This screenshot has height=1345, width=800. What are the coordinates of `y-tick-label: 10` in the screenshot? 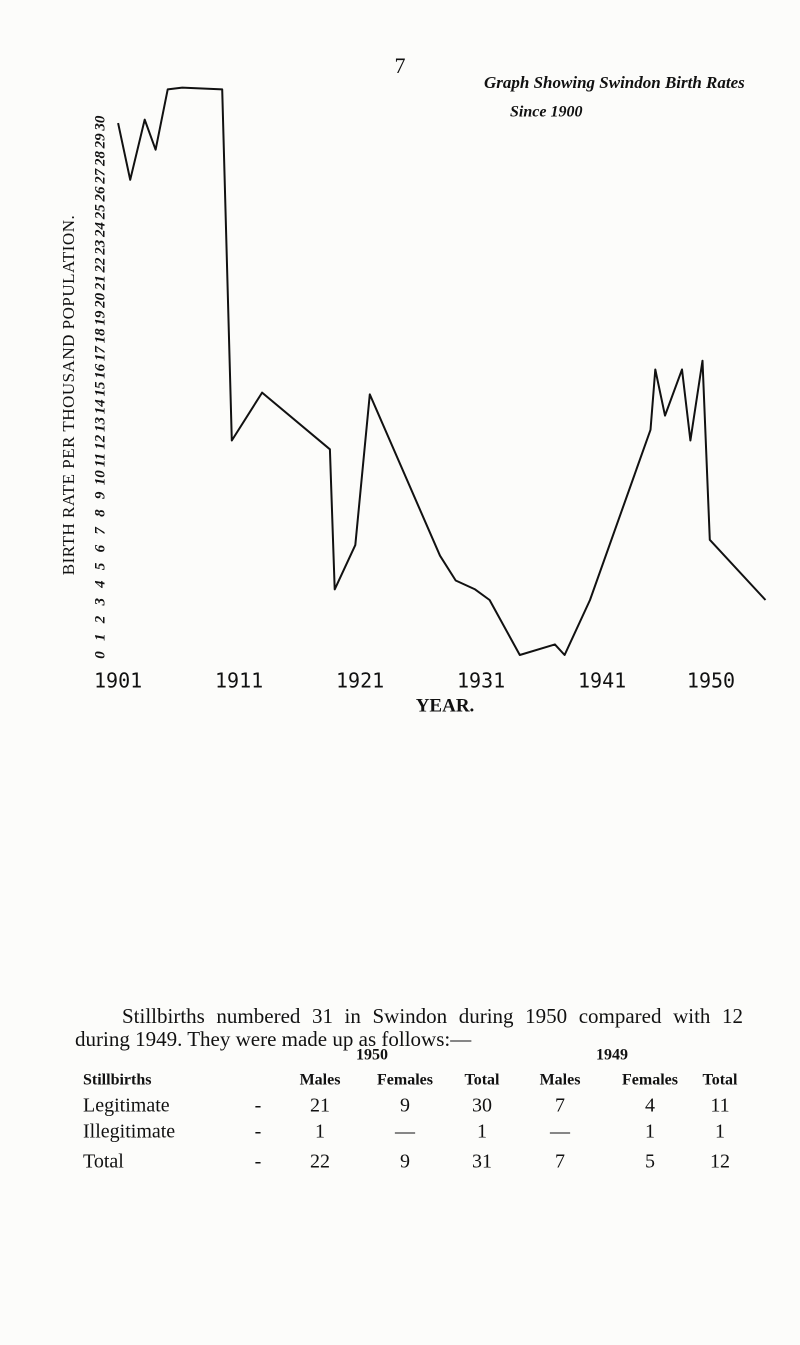 It's located at (100, 478).